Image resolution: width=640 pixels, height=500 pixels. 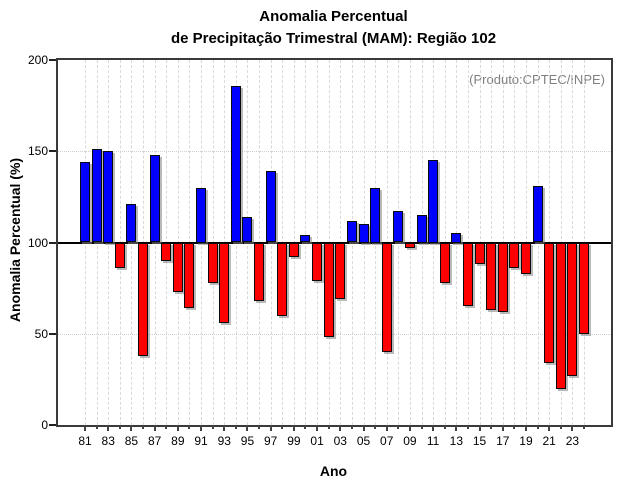 I want to click on bar-2021, so click(x=549, y=302).